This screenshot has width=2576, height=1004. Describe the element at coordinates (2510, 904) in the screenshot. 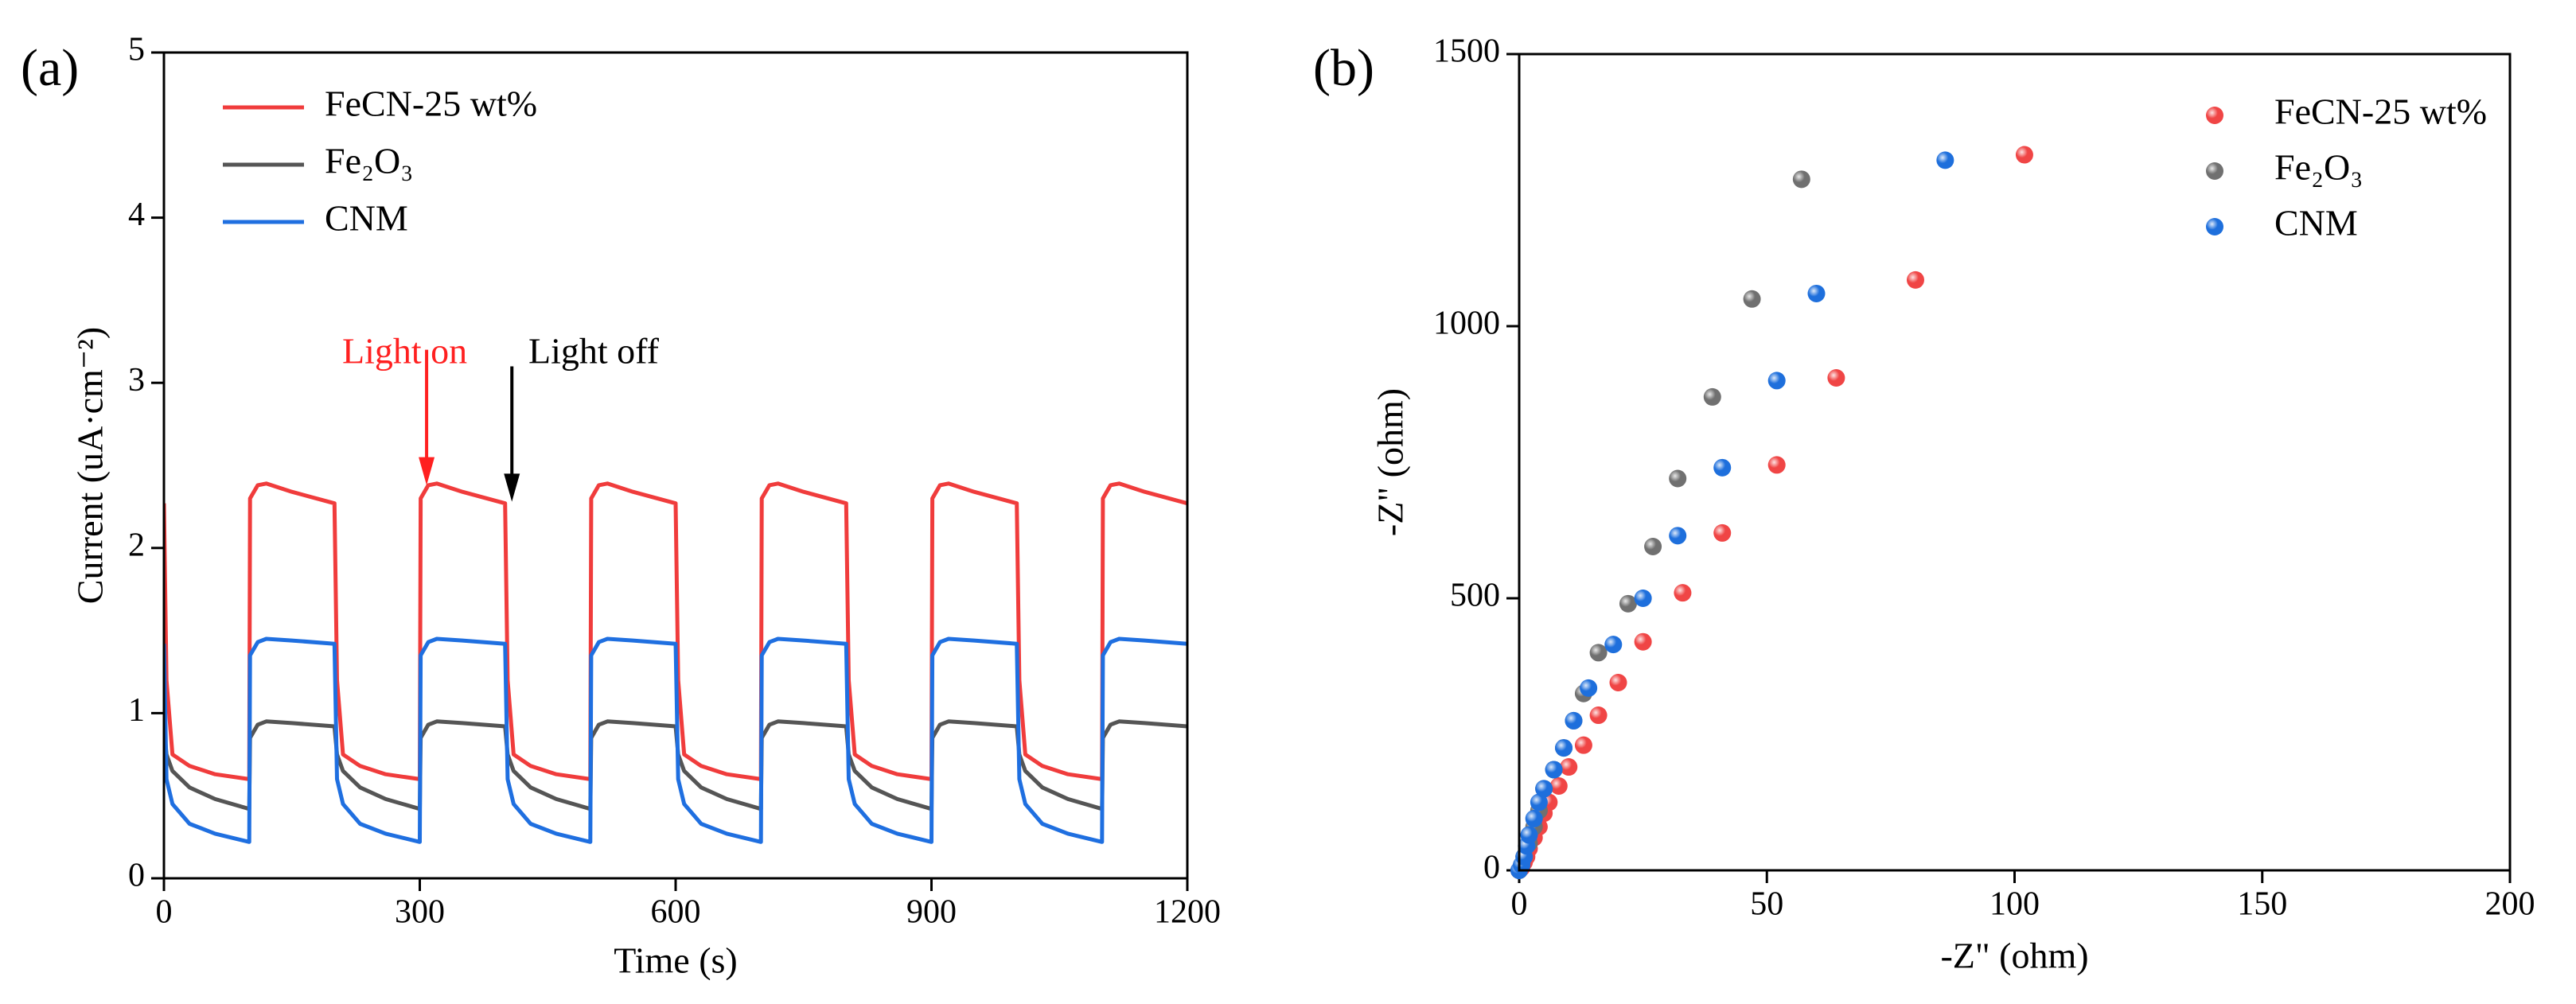

I see `x-tick-label: 200` at that location.